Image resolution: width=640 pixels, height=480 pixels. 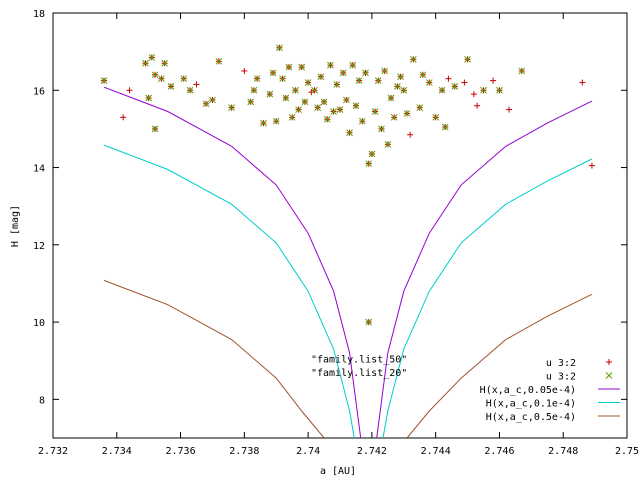 I want to click on x-axis-label: a [AU], so click(x=338, y=471).